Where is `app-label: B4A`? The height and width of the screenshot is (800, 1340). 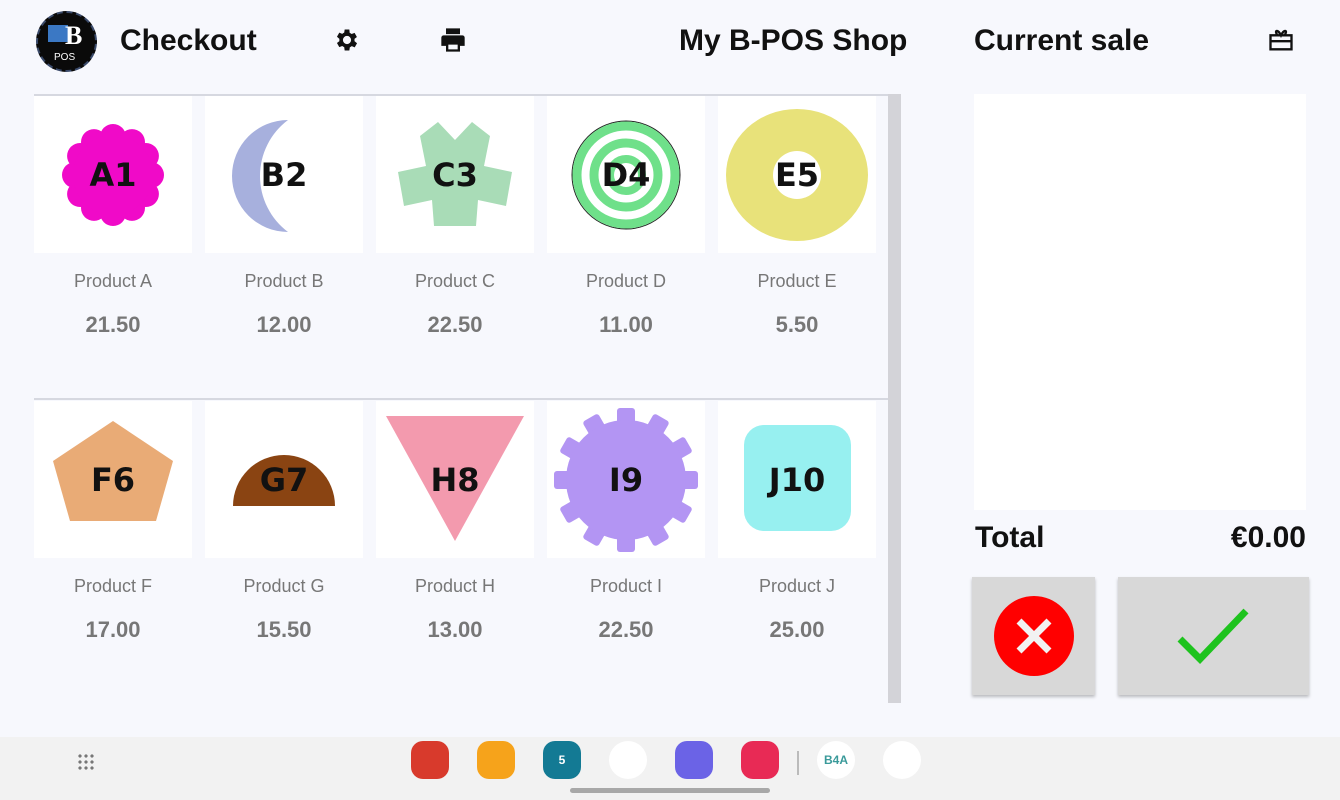
app-label: B4A is located at coordinates (835, 760).